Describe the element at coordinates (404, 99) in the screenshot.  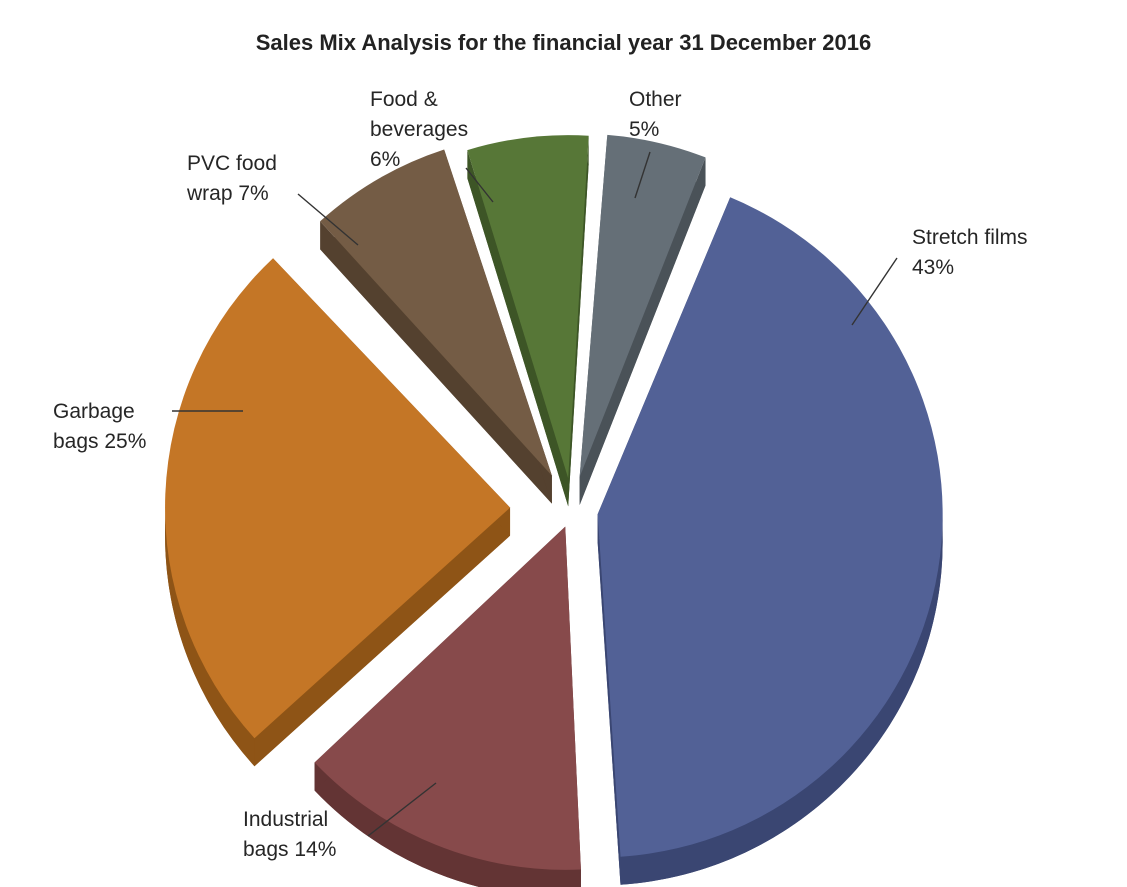
I see `slice-label-text: Food &` at that location.